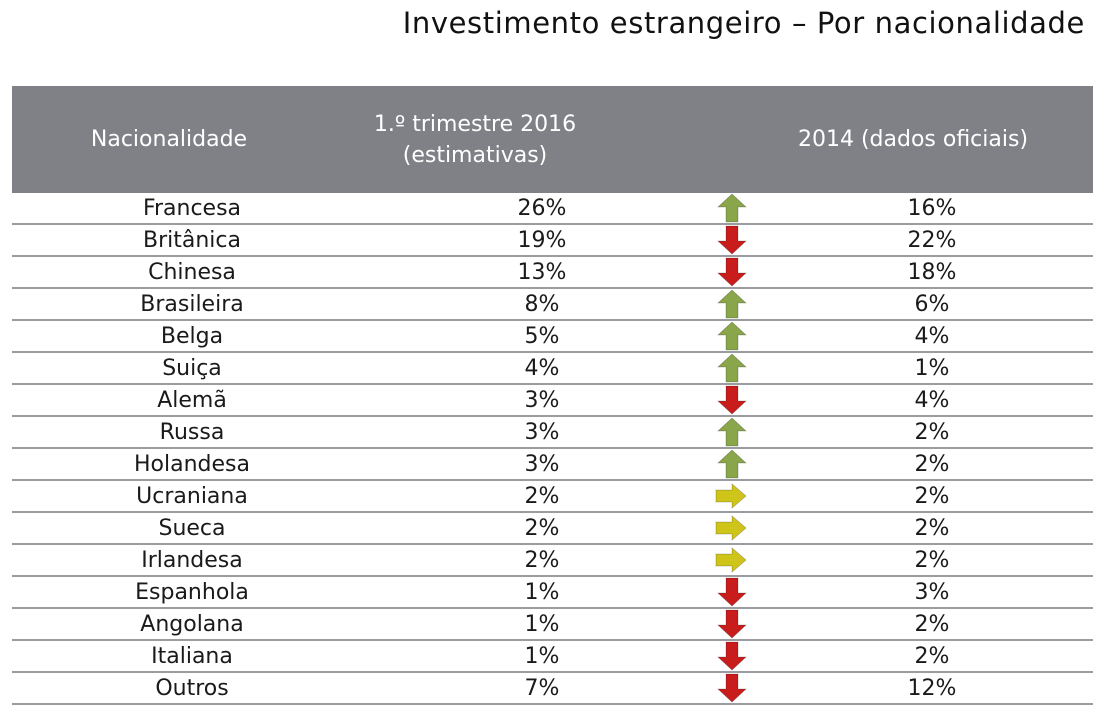  Describe the element at coordinates (192, 432) in the screenshot. I see `cell-nationality: Russa` at that location.